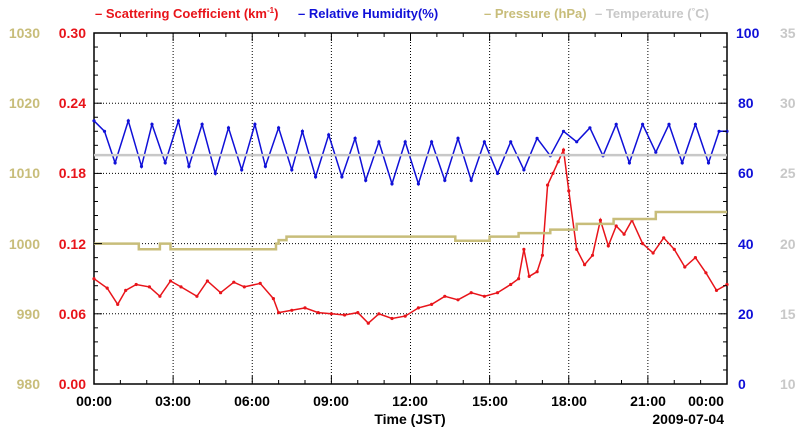 Image resolution: width=800 pixels, height=434 pixels. What do you see at coordinates (569, 401) in the screenshot?
I see `x-tick-6: 18:00` at bounding box center [569, 401].